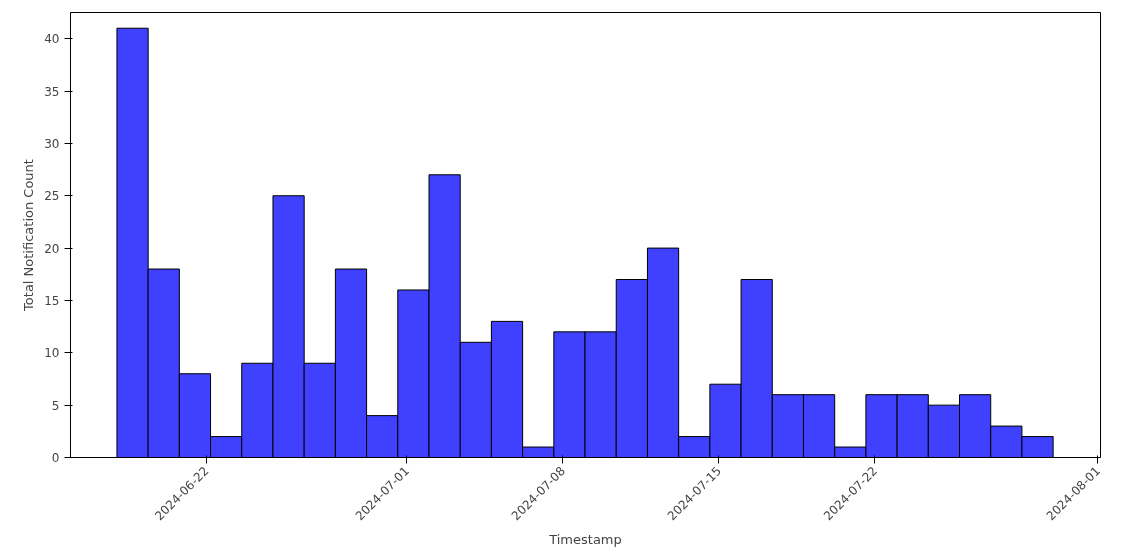 This screenshot has height=554, width=1146. What do you see at coordinates (52, 353) in the screenshot?
I see `y-tick-label: 10` at bounding box center [52, 353].